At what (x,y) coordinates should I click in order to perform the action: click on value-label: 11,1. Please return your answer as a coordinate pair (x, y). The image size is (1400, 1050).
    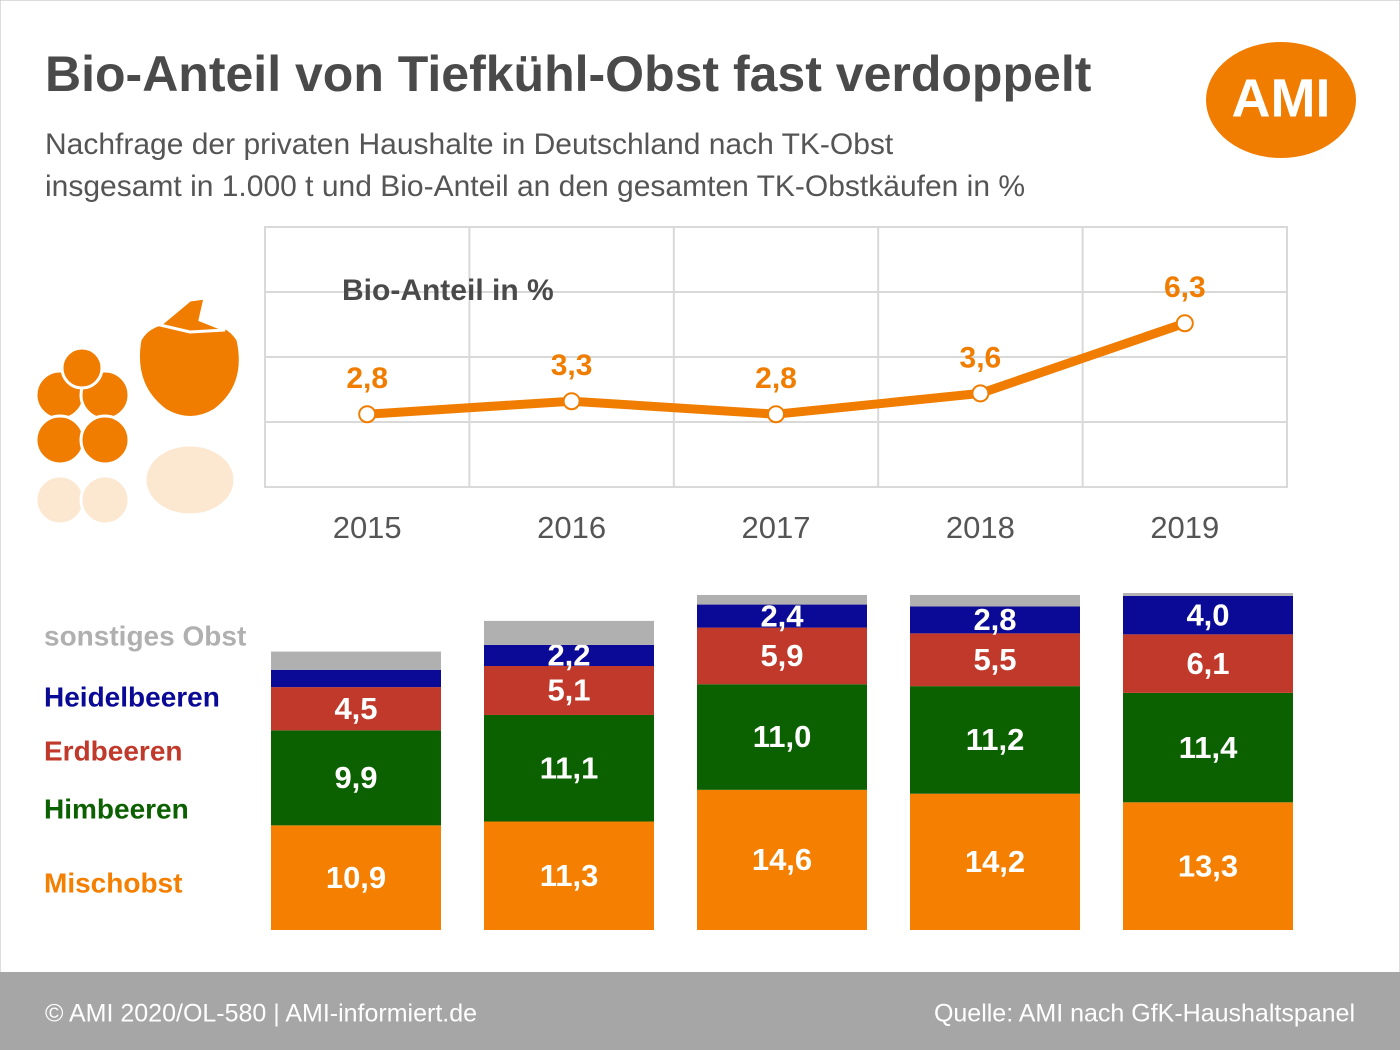
    Looking at the image, I should click on (569, 767).